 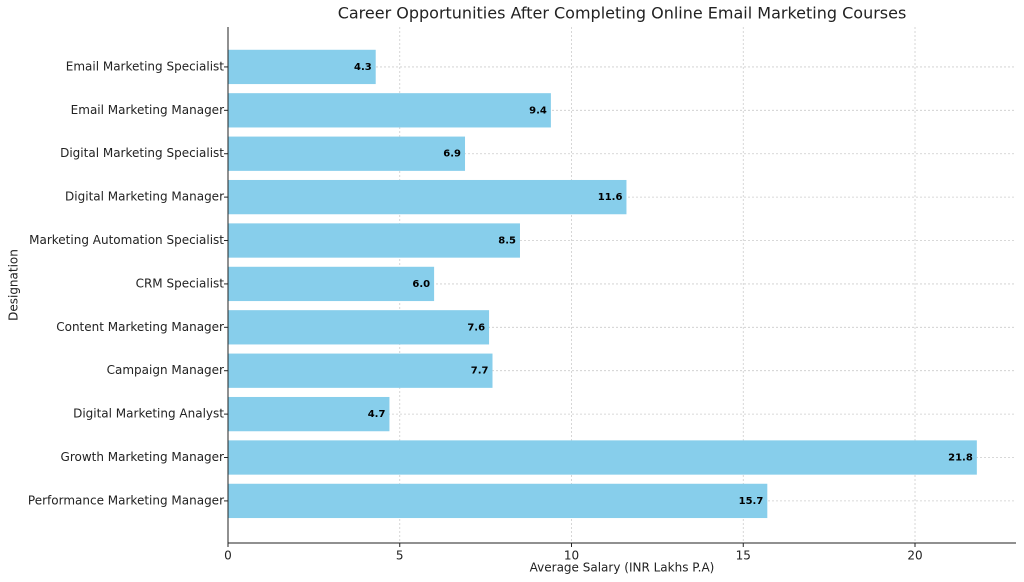 I want to click on value-label: 4.3, so click(x=363, y=67).